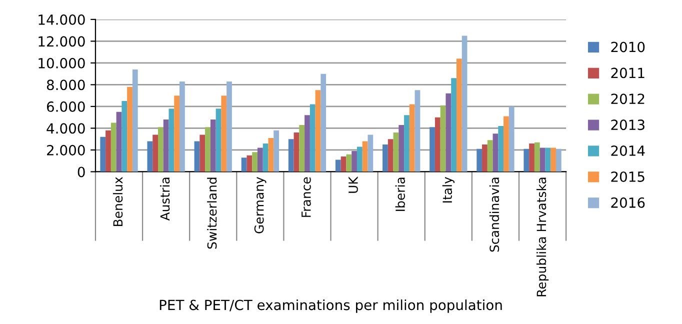 The height and width of the screenshot is (324, 682). Describe the element at coordinates (61, 19) in the screenshot. I see `y-tick-label: 14.000` at that location.